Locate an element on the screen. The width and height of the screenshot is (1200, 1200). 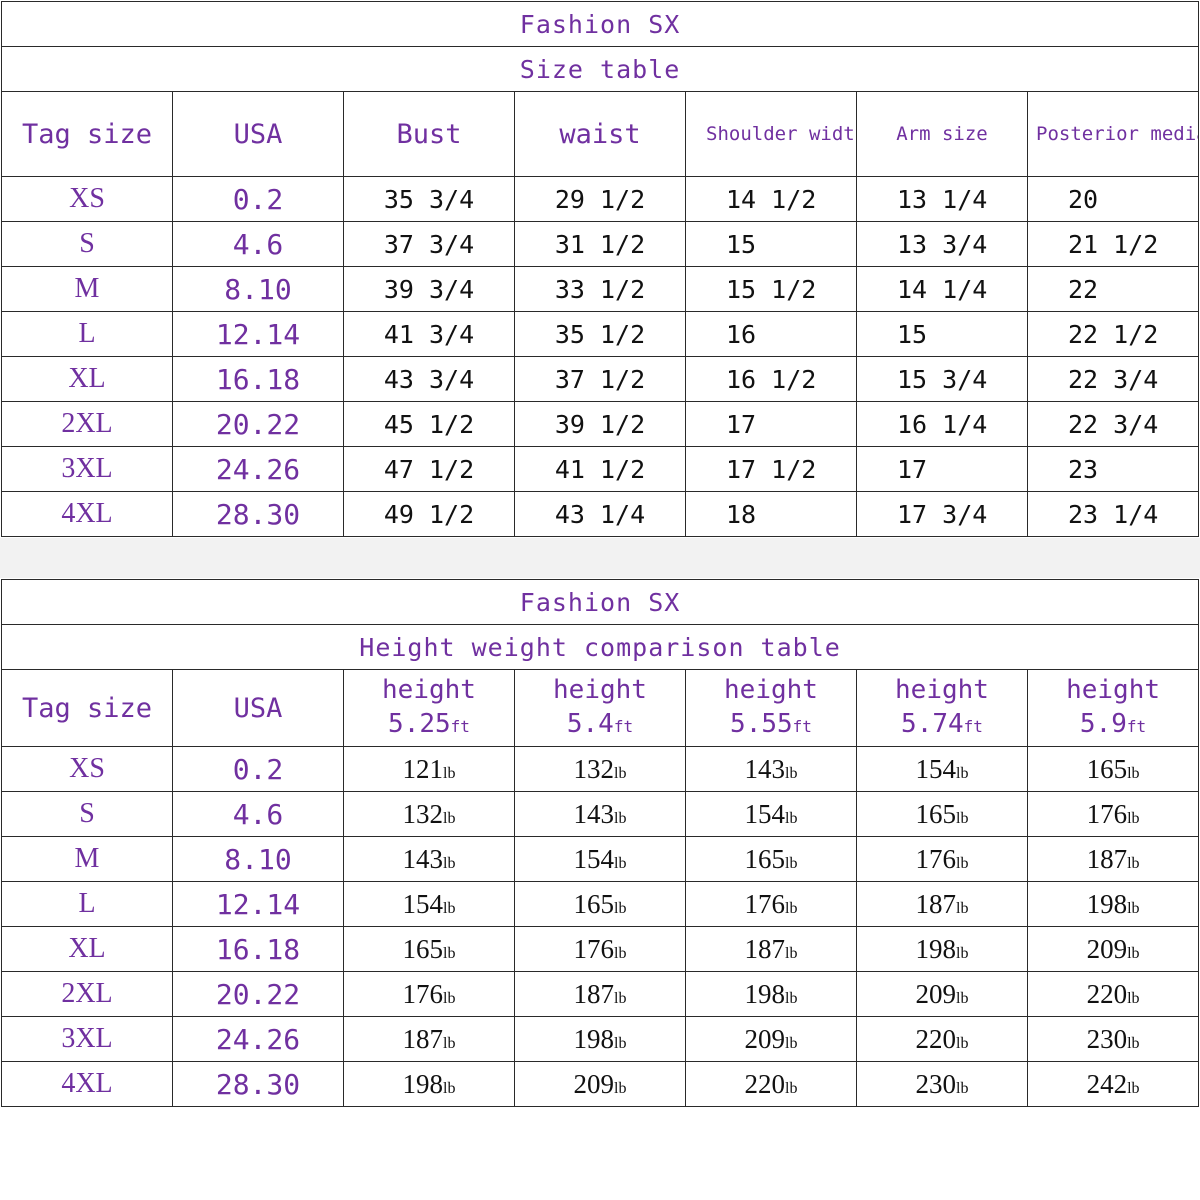
weight-value: 187 is located at coordinates (1107, 858).